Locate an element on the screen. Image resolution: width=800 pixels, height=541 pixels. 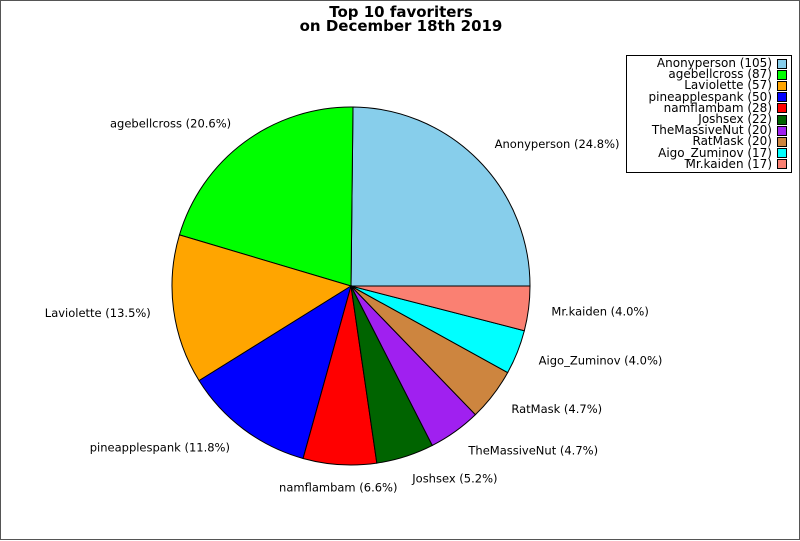
pie-slice-pineapplespank is located at coordinates (275, 372).